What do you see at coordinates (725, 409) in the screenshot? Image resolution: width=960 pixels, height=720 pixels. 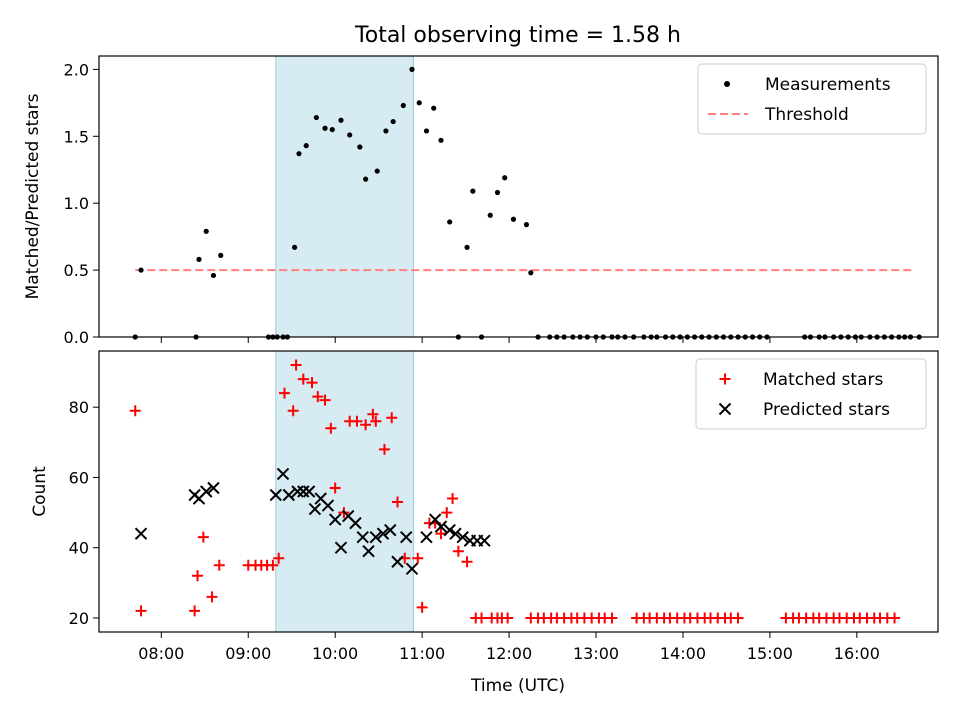 I see `legend-x-swatch` at bounding box center [725, 409].